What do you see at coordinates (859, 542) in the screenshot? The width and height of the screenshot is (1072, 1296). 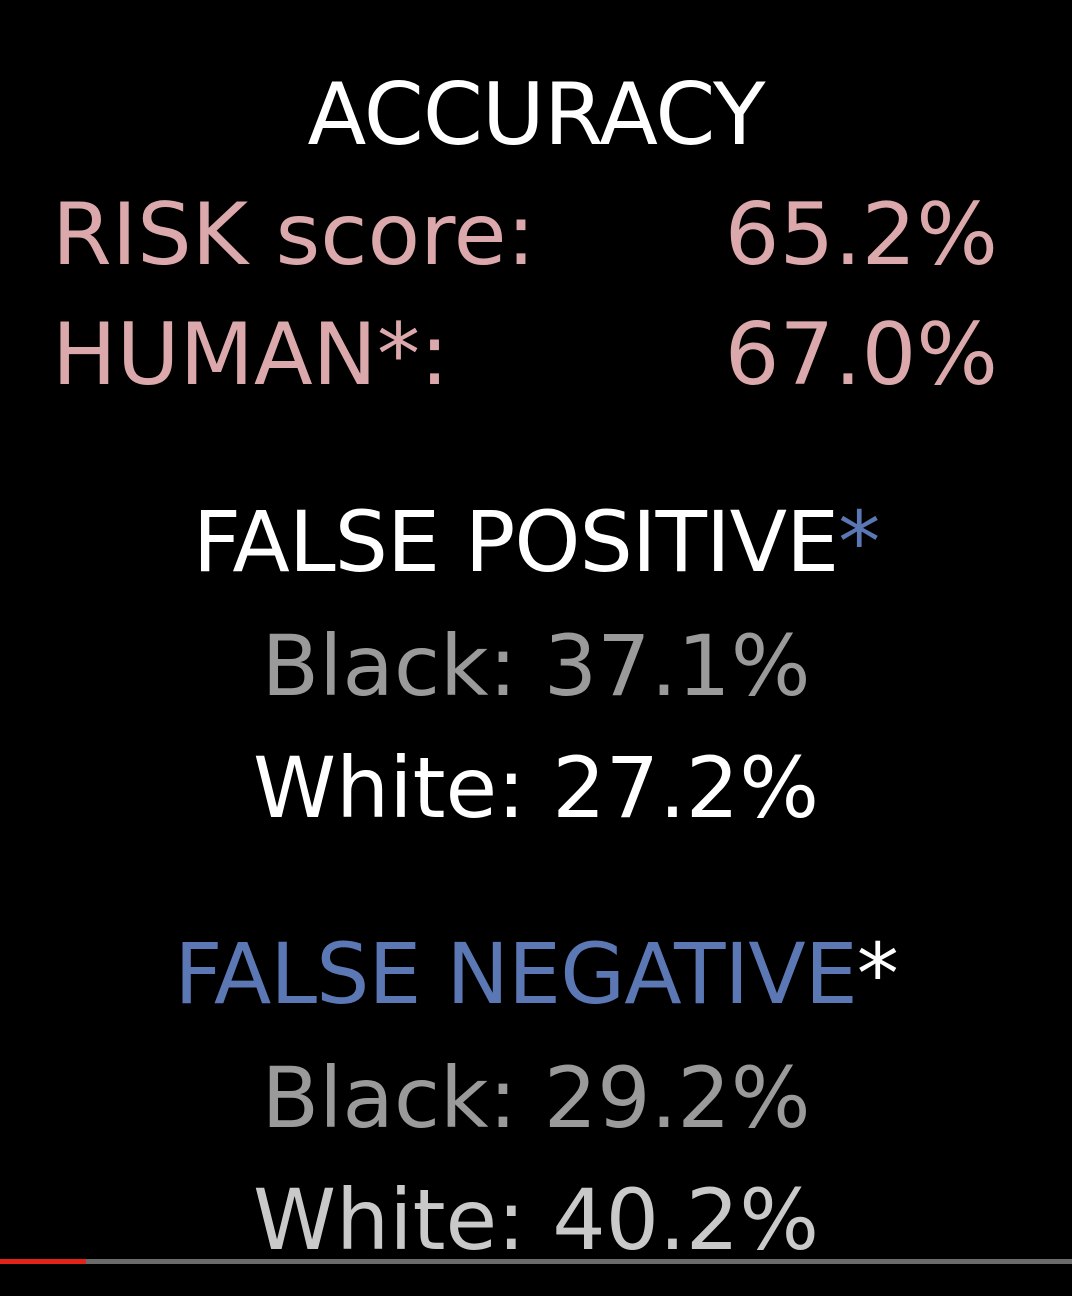 I see `false-positive-asterisk: *` at bounding box center [859, 542].